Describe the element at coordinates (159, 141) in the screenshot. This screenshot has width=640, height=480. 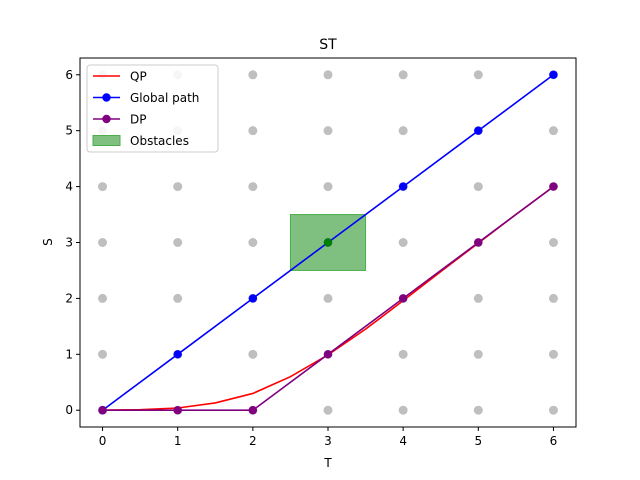
I see `legend-label-obstacles: Obstacles` at that location.